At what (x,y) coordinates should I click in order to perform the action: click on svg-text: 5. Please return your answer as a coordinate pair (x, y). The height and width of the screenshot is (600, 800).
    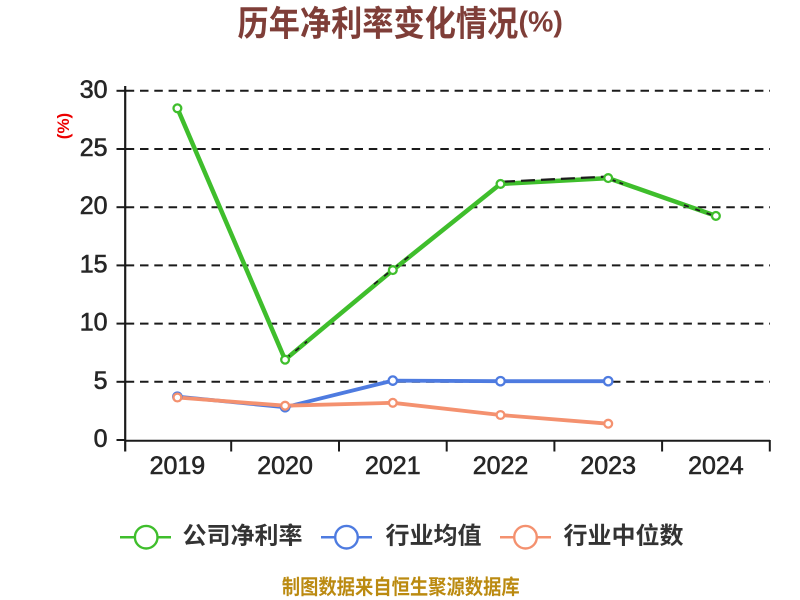
    Looking at the image, I should click on (101, 381).